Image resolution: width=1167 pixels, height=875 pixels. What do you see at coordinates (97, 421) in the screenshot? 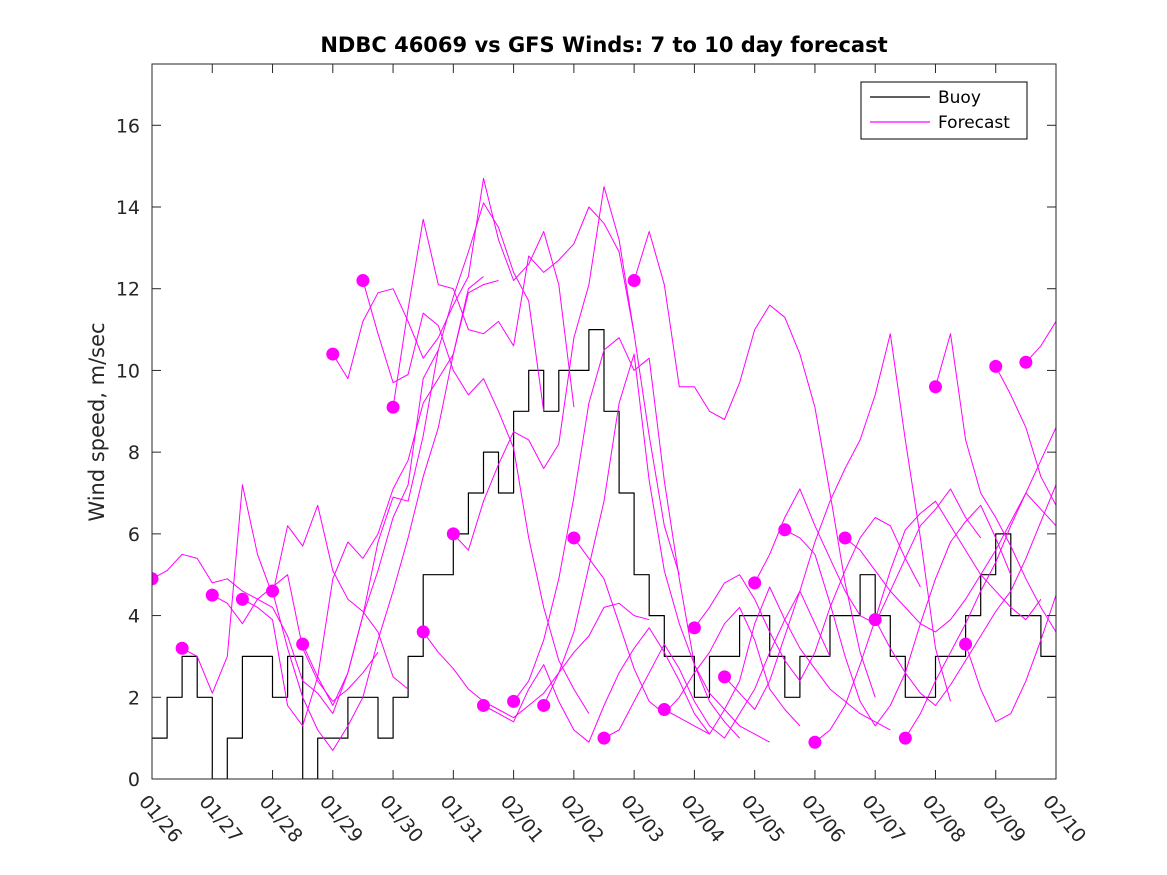
I see `y-axis-label: Wind speed, m/sec` at bounding box center [97, 421].